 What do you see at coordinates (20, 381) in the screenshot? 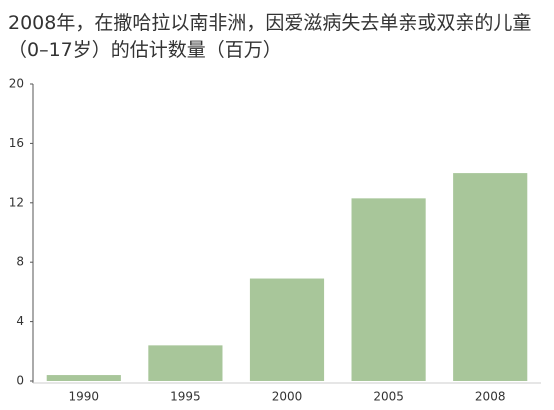
I see `y-tick-label: 0` at bounding box center [20, 381].